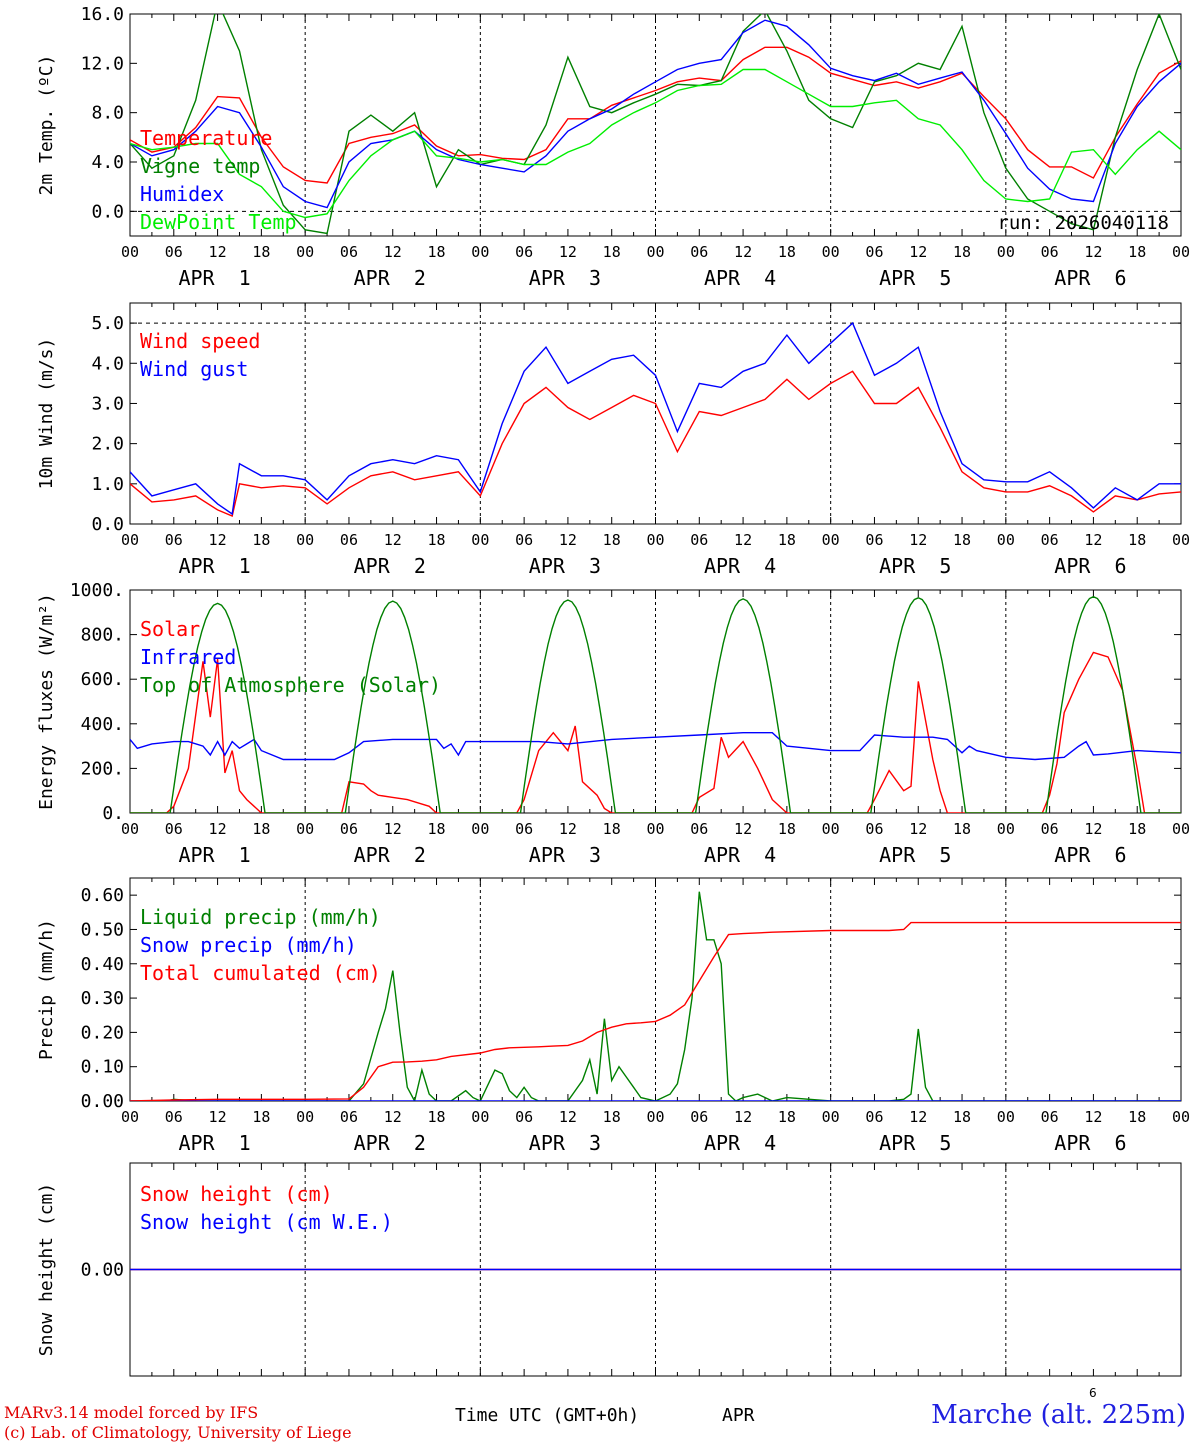  What do you see at coordinates (738, 1415) in the screenshot?
I see `month-label: APR` at bounding box center [738, 1415].